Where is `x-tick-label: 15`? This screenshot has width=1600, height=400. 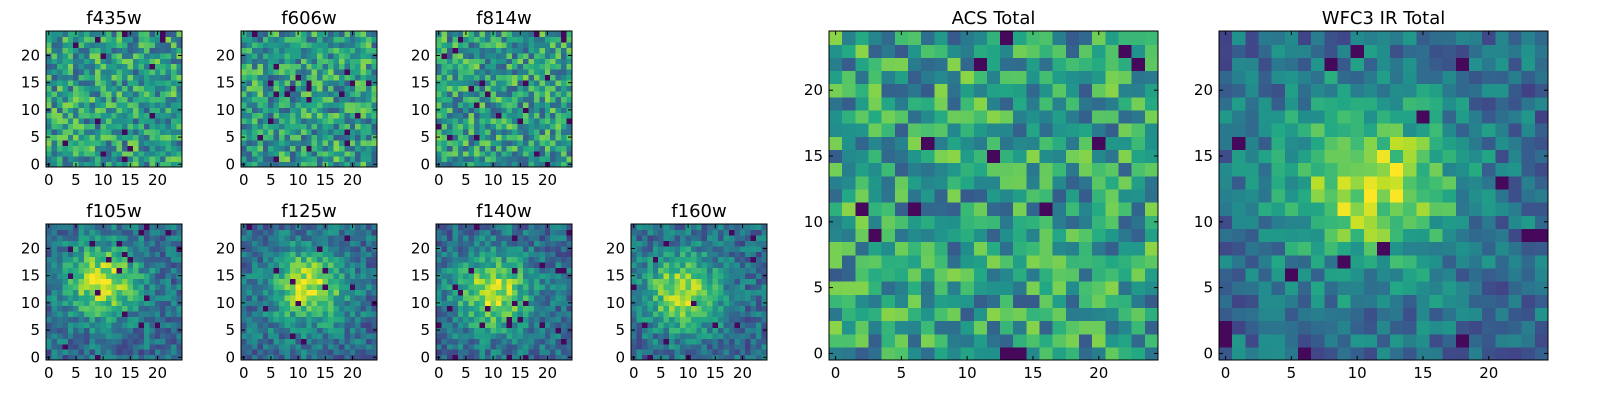 x-tick-label: 15 is located at coordinates (130, 373).